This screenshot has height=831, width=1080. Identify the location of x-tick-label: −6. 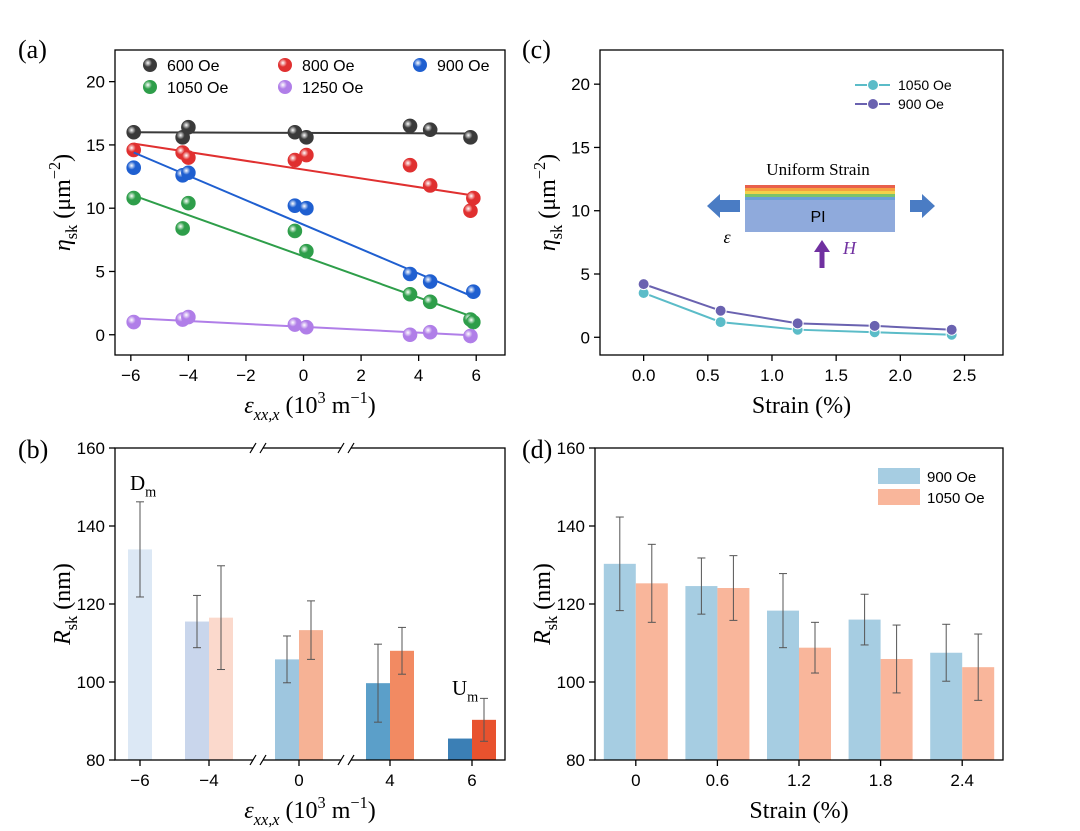
(130, 375).